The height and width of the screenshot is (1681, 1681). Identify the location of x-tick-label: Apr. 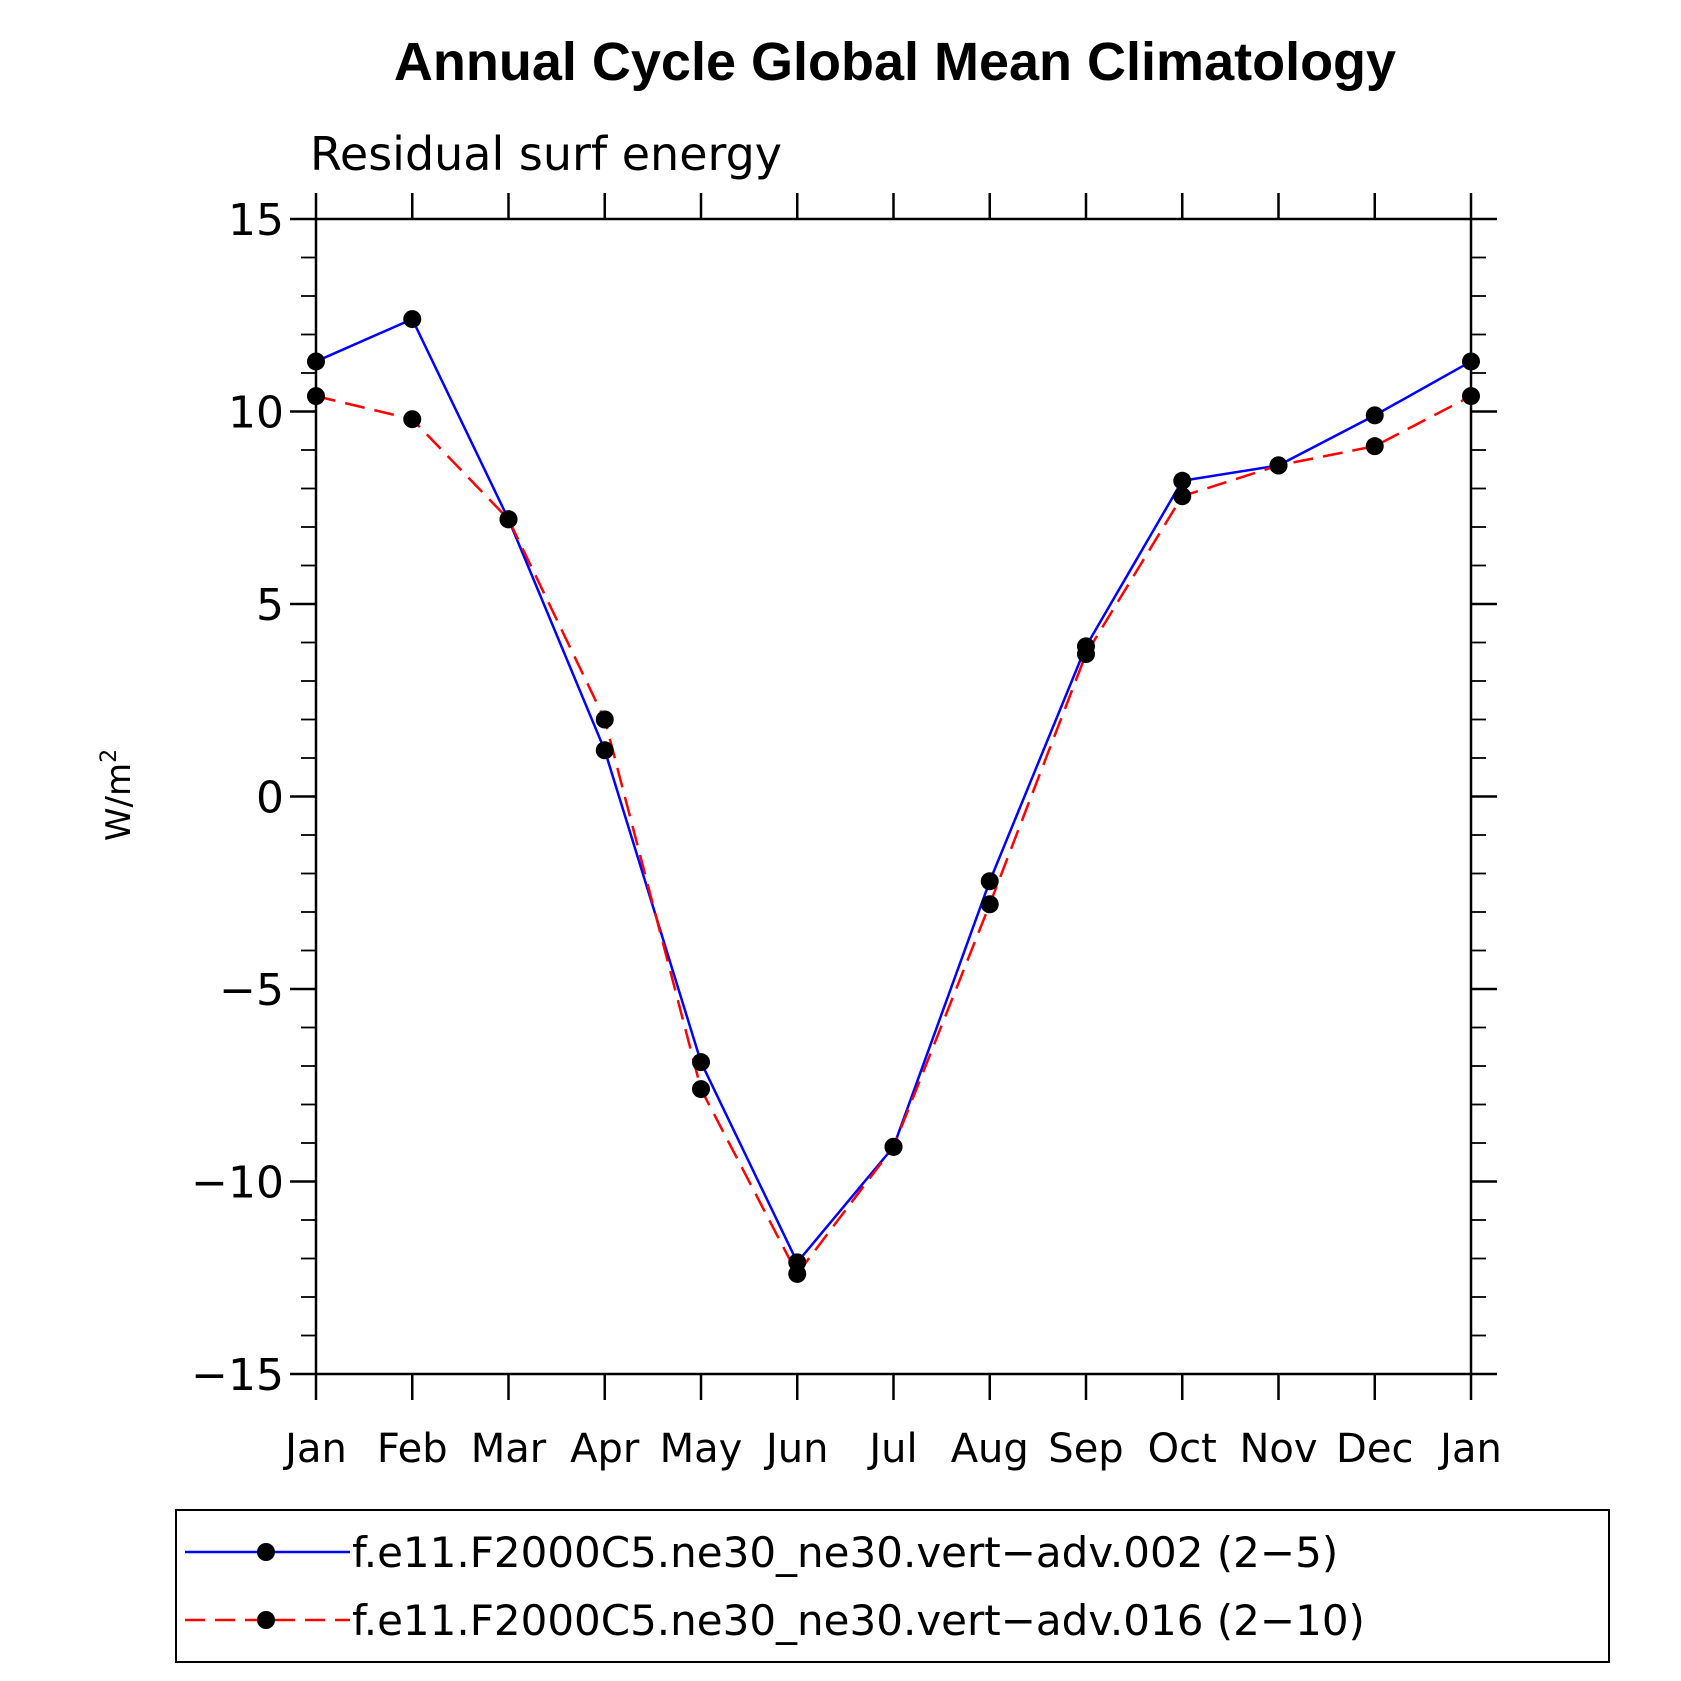
(605, 1449).